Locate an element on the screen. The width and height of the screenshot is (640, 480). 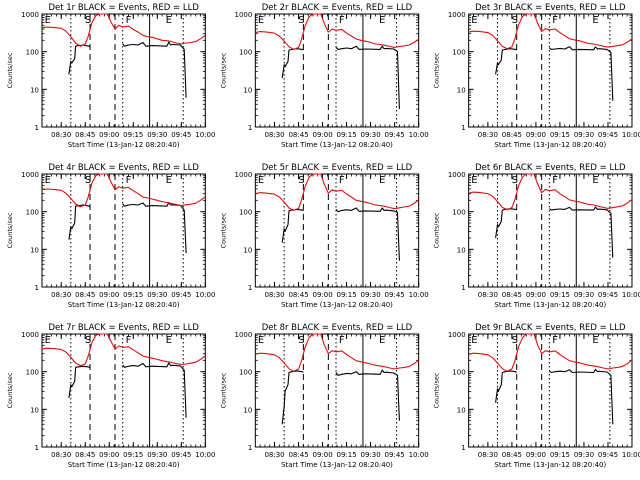
chart-title: Det 1r BLACK = Events, RED = LLD is located at coordinates (123, 8).